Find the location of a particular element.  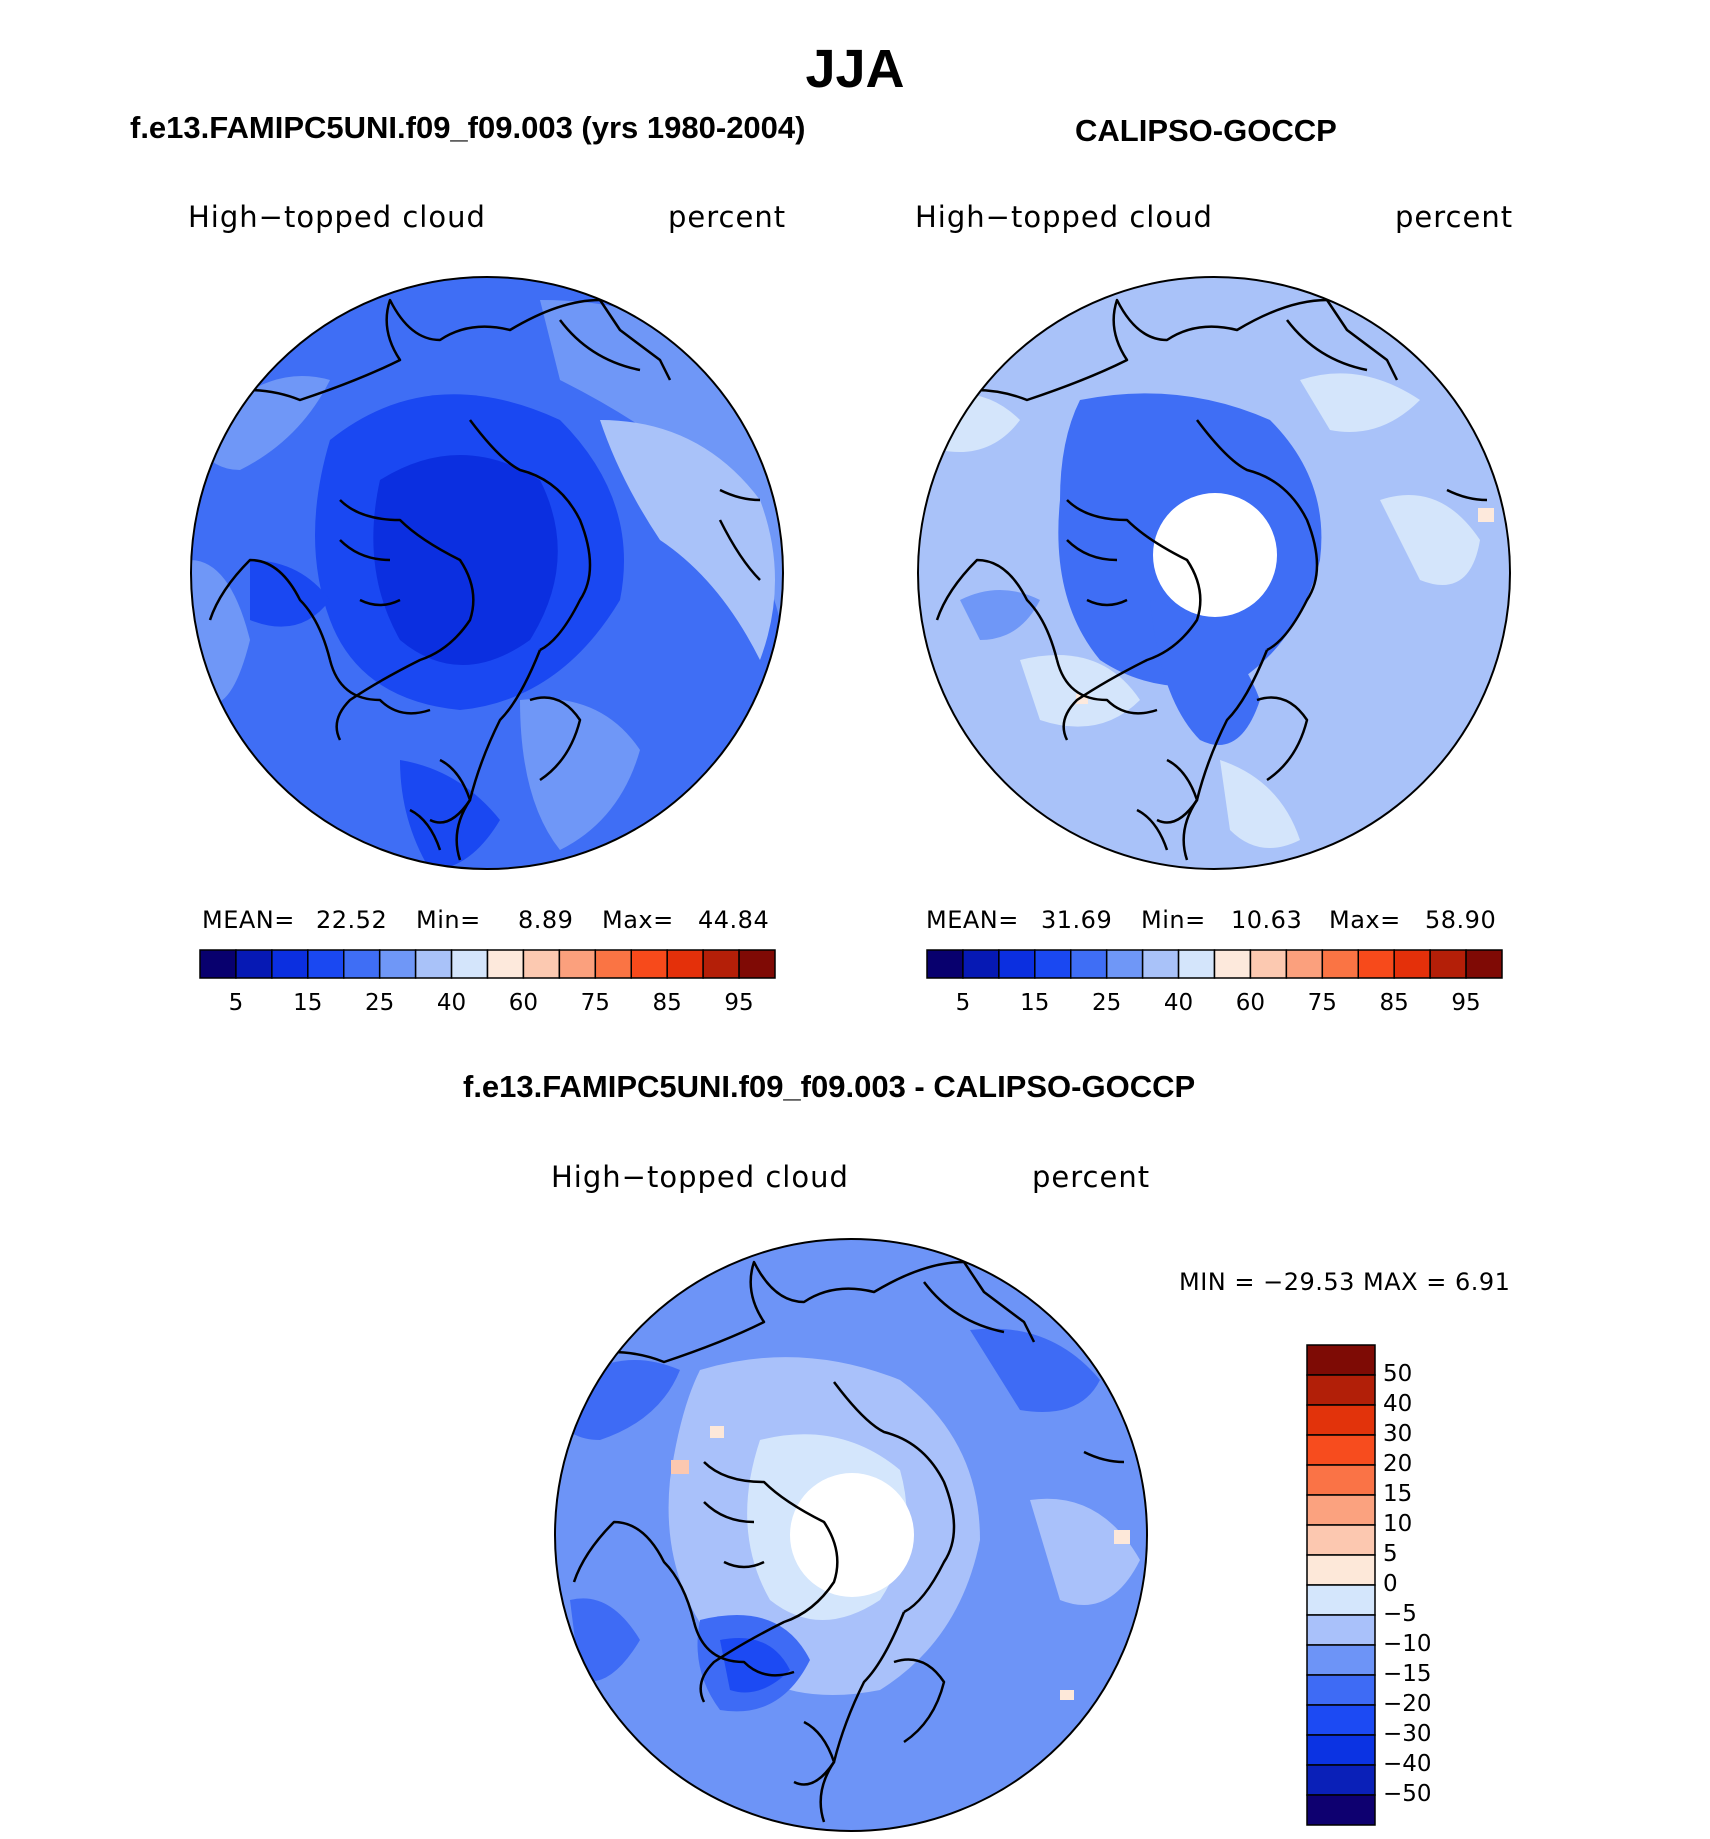

model-min-value: 8.89 is located at coordinates (546, 920).